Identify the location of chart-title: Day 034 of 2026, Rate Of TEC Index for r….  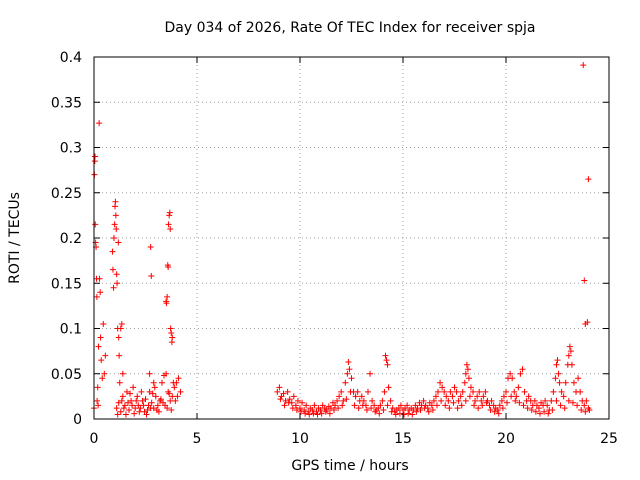
(349, 28).